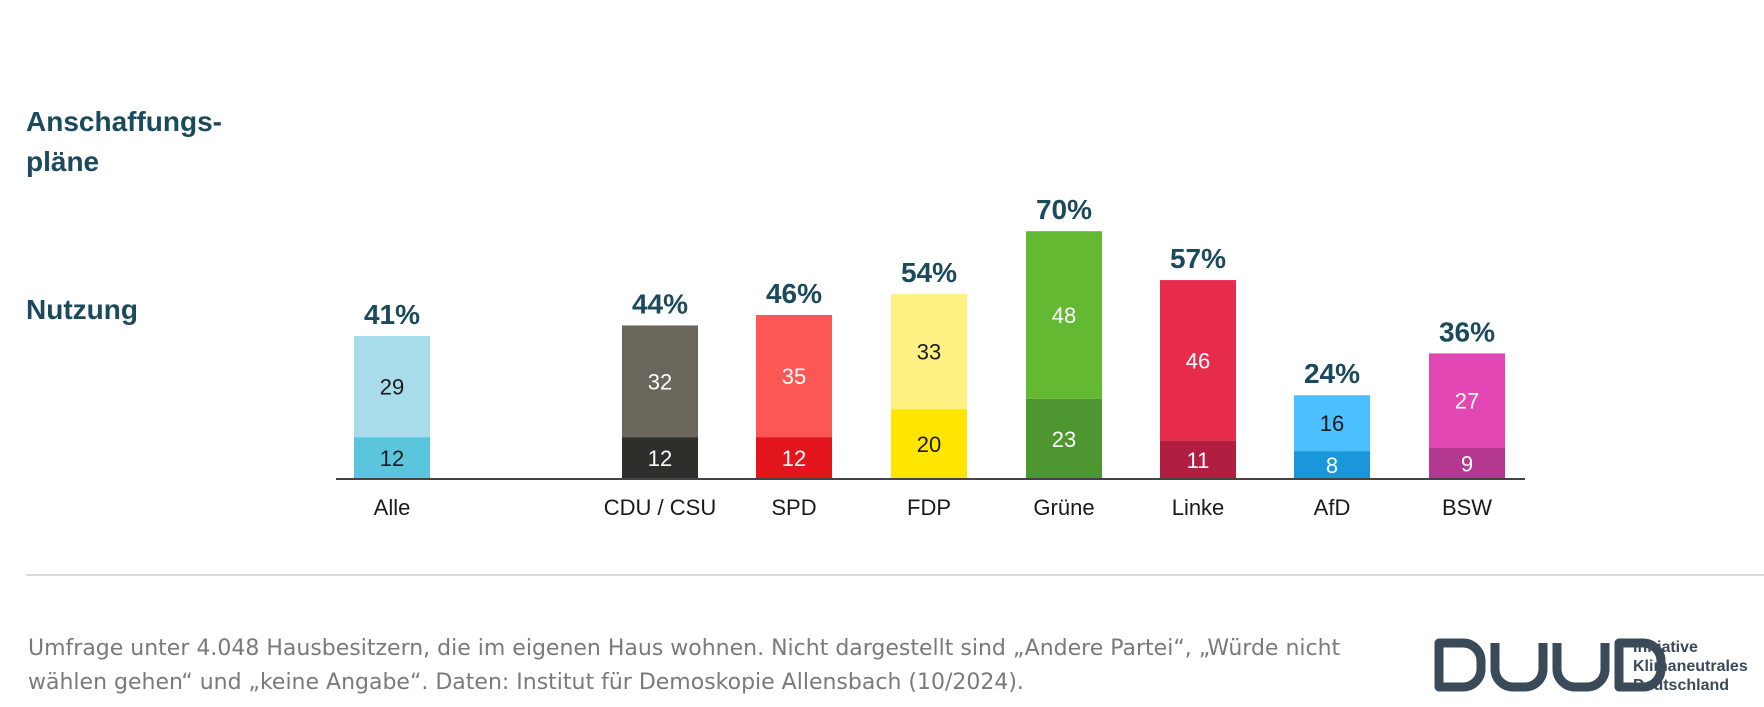 Image resolution: width=1764 pixels, height=707 pixels. I want to click on data-label-nutzung: 11, so click(1198, 460).